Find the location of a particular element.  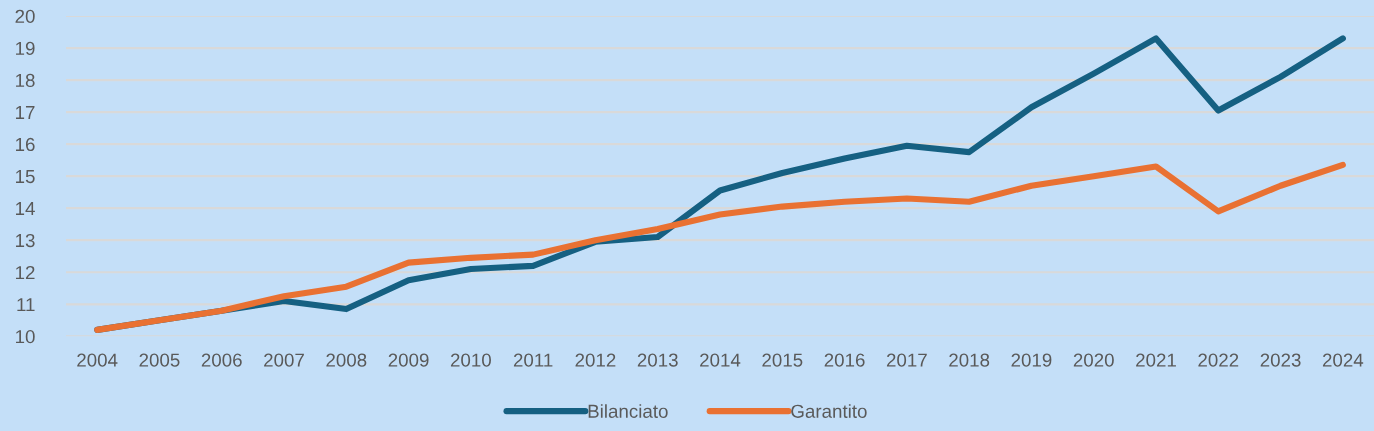

x-tick-label: 2022 is located at coordinates (1218, 360).